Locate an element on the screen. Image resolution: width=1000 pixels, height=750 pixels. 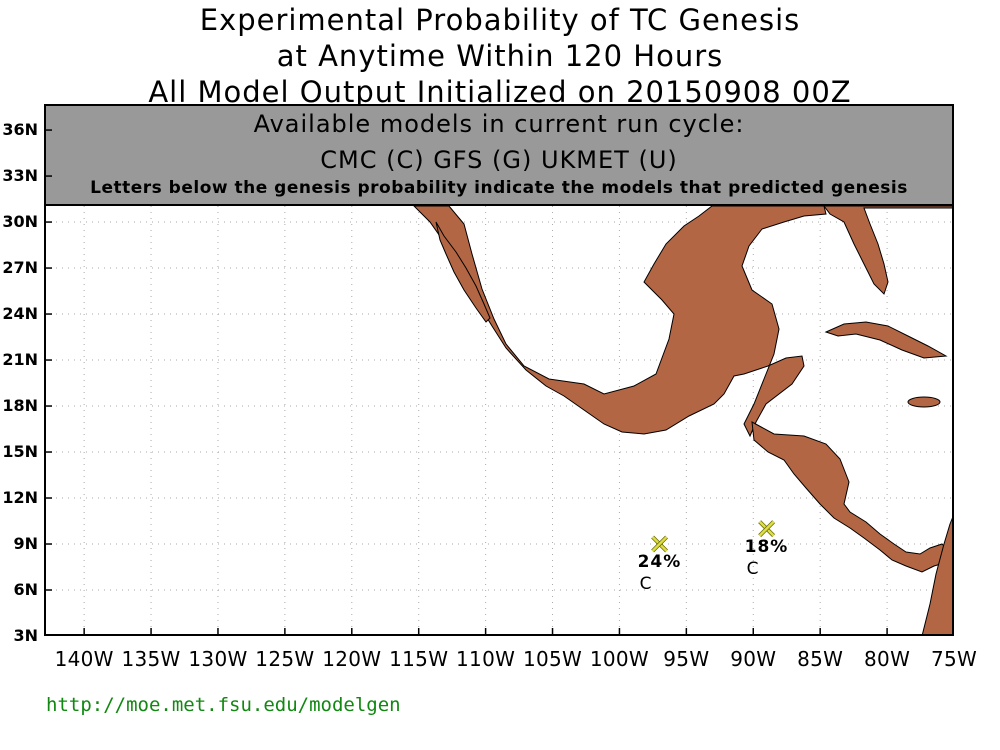
land-south-america is located at coordinates (937, 574).